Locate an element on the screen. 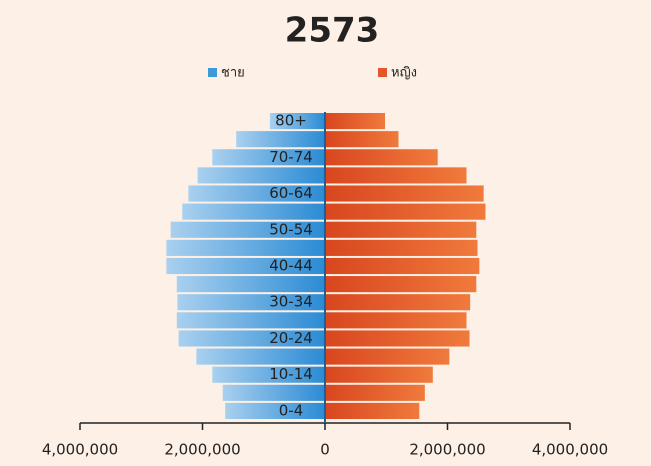 The image size is (651, 466). legend-label: หญิง is located at coordinates (404, 73).